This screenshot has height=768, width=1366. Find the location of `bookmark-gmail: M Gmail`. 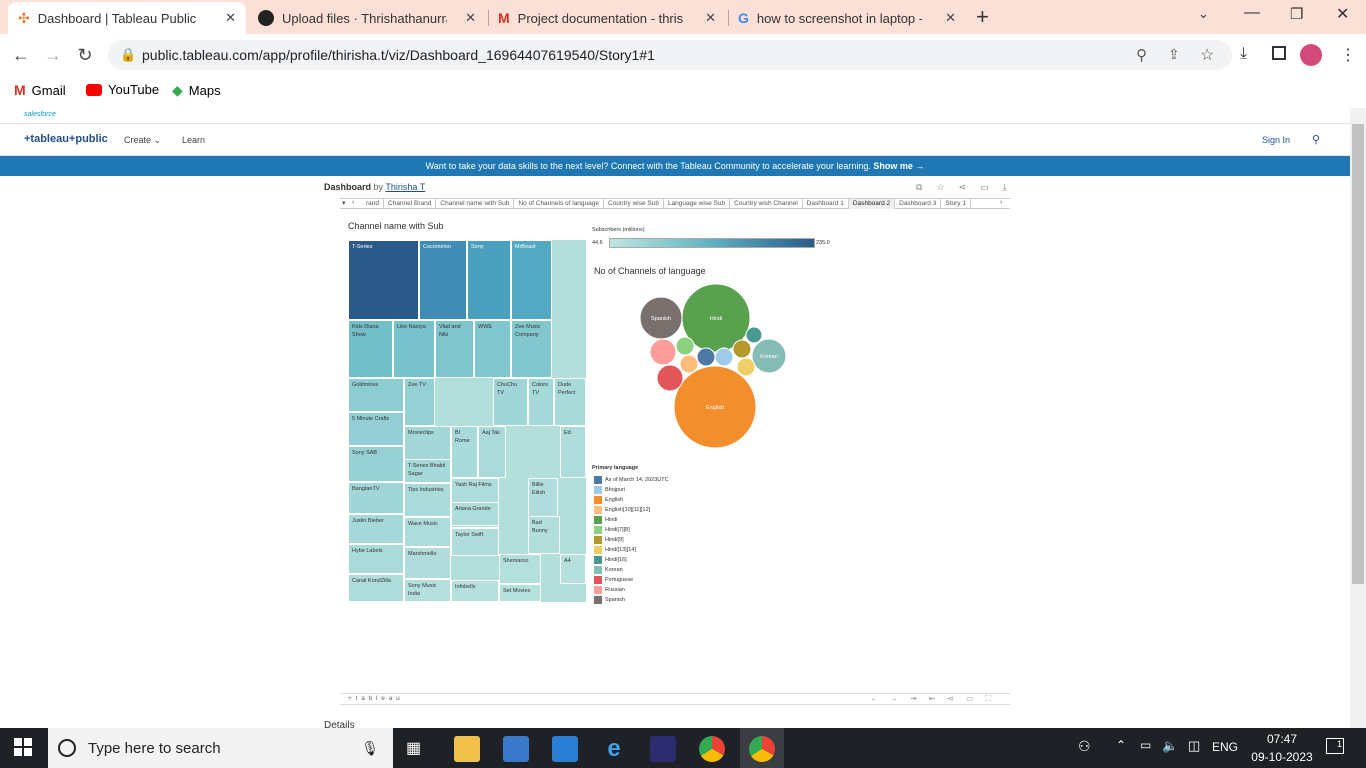

bookmark-gmail: M Gmail is located at coordinates (40, 90).